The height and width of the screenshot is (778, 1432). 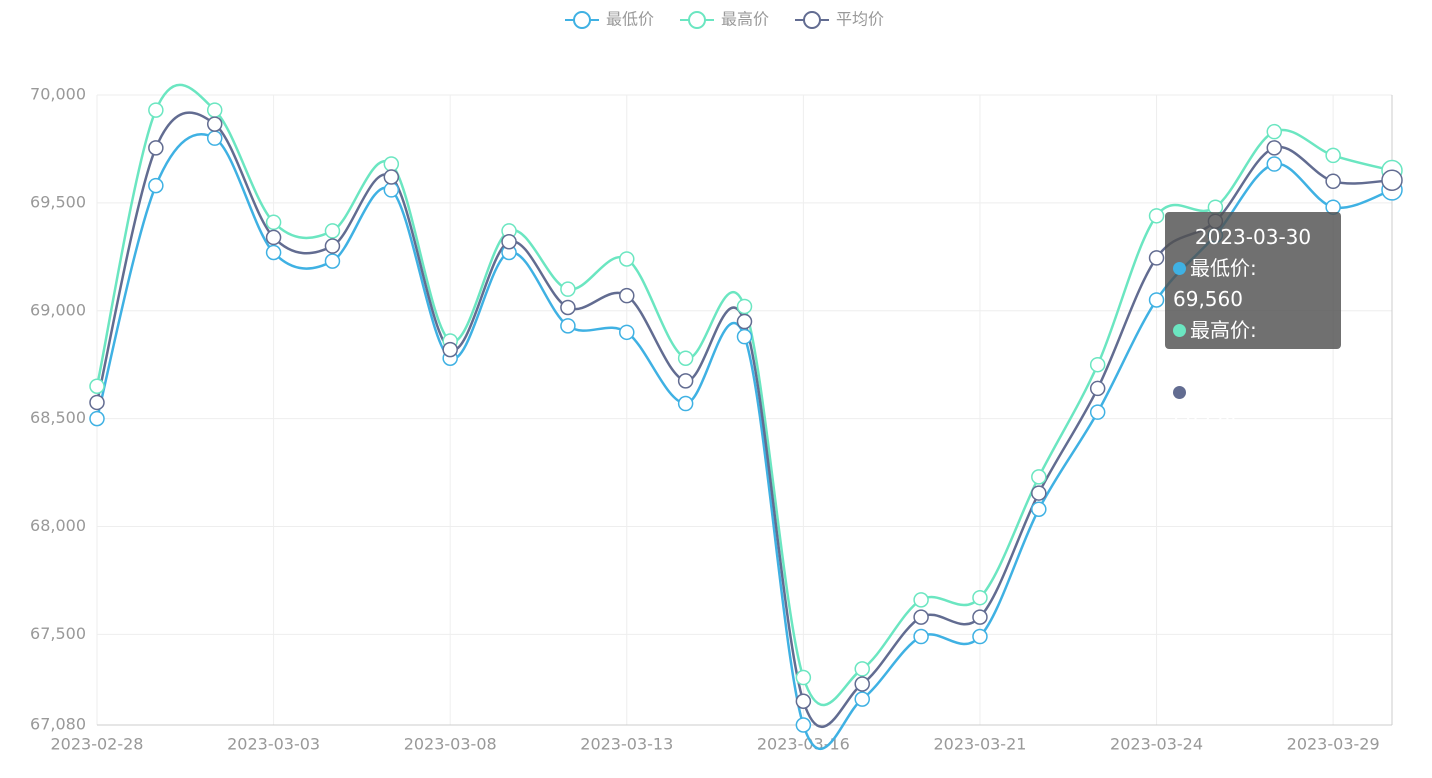 What do you see at coordinates (58, 724) in the screenshot?
I see `y-tick-label: 67,080` at bounding box center [58, 724].